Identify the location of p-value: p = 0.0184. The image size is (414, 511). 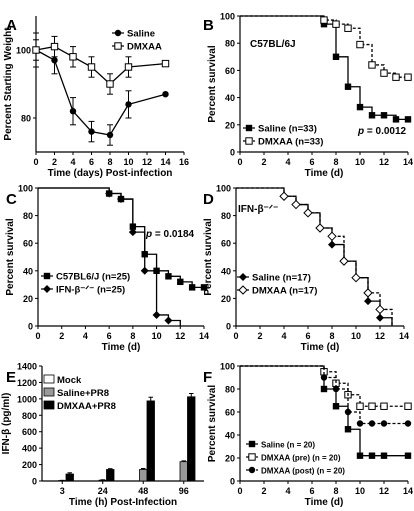
(170, 234).